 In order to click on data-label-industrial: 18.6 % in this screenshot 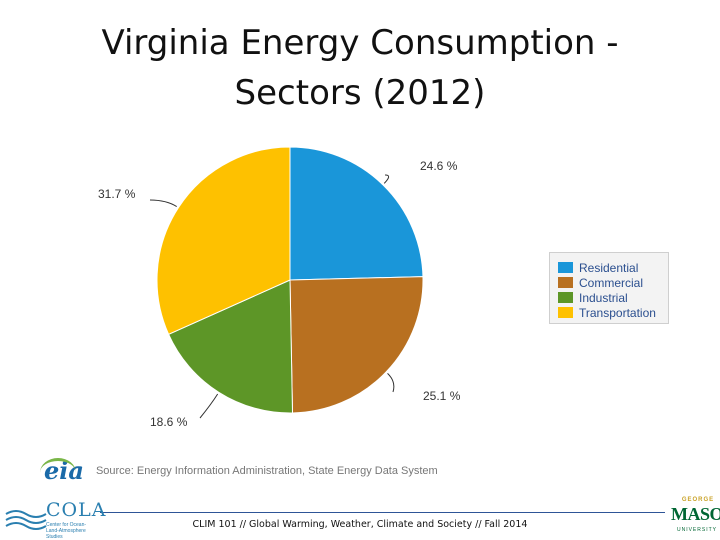, I will do `click(169, 422)`.